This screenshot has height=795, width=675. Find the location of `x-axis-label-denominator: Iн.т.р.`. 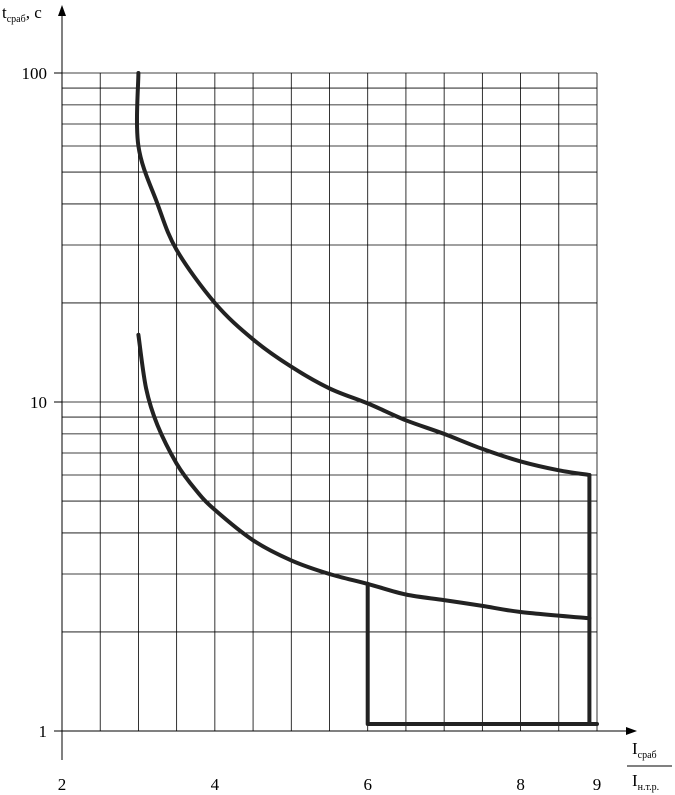

x-axis-label-denominator: Iн.т.р. is located at coordinates (645, 782).